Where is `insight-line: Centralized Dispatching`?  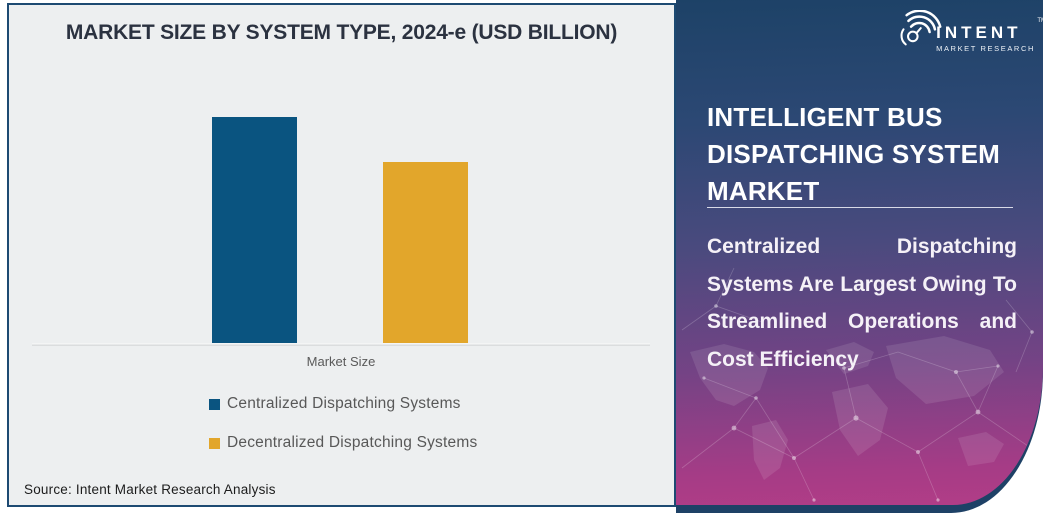 insight-line: Centralized Dispatching is located at coordinates (862, 246).